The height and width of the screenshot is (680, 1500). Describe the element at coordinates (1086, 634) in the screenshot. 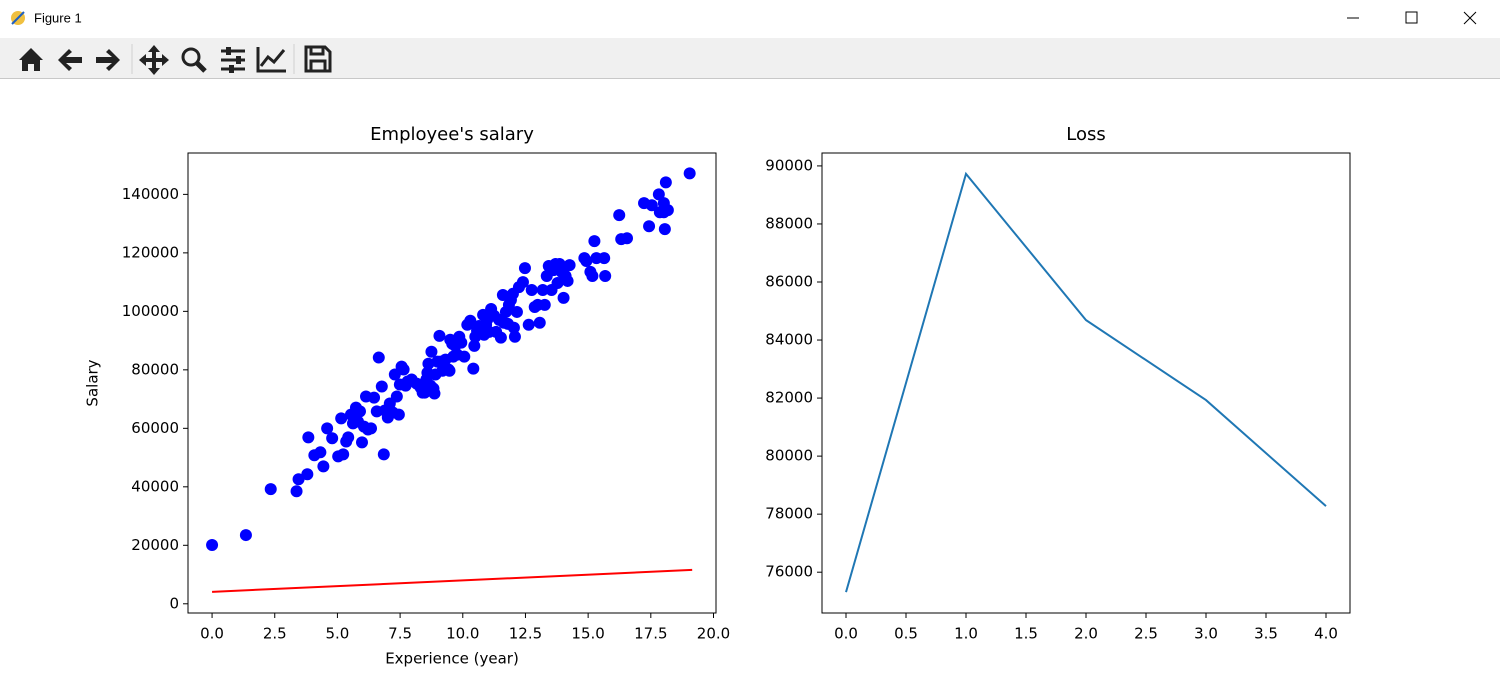

I see `x-tick-label: 2.0` at that location.